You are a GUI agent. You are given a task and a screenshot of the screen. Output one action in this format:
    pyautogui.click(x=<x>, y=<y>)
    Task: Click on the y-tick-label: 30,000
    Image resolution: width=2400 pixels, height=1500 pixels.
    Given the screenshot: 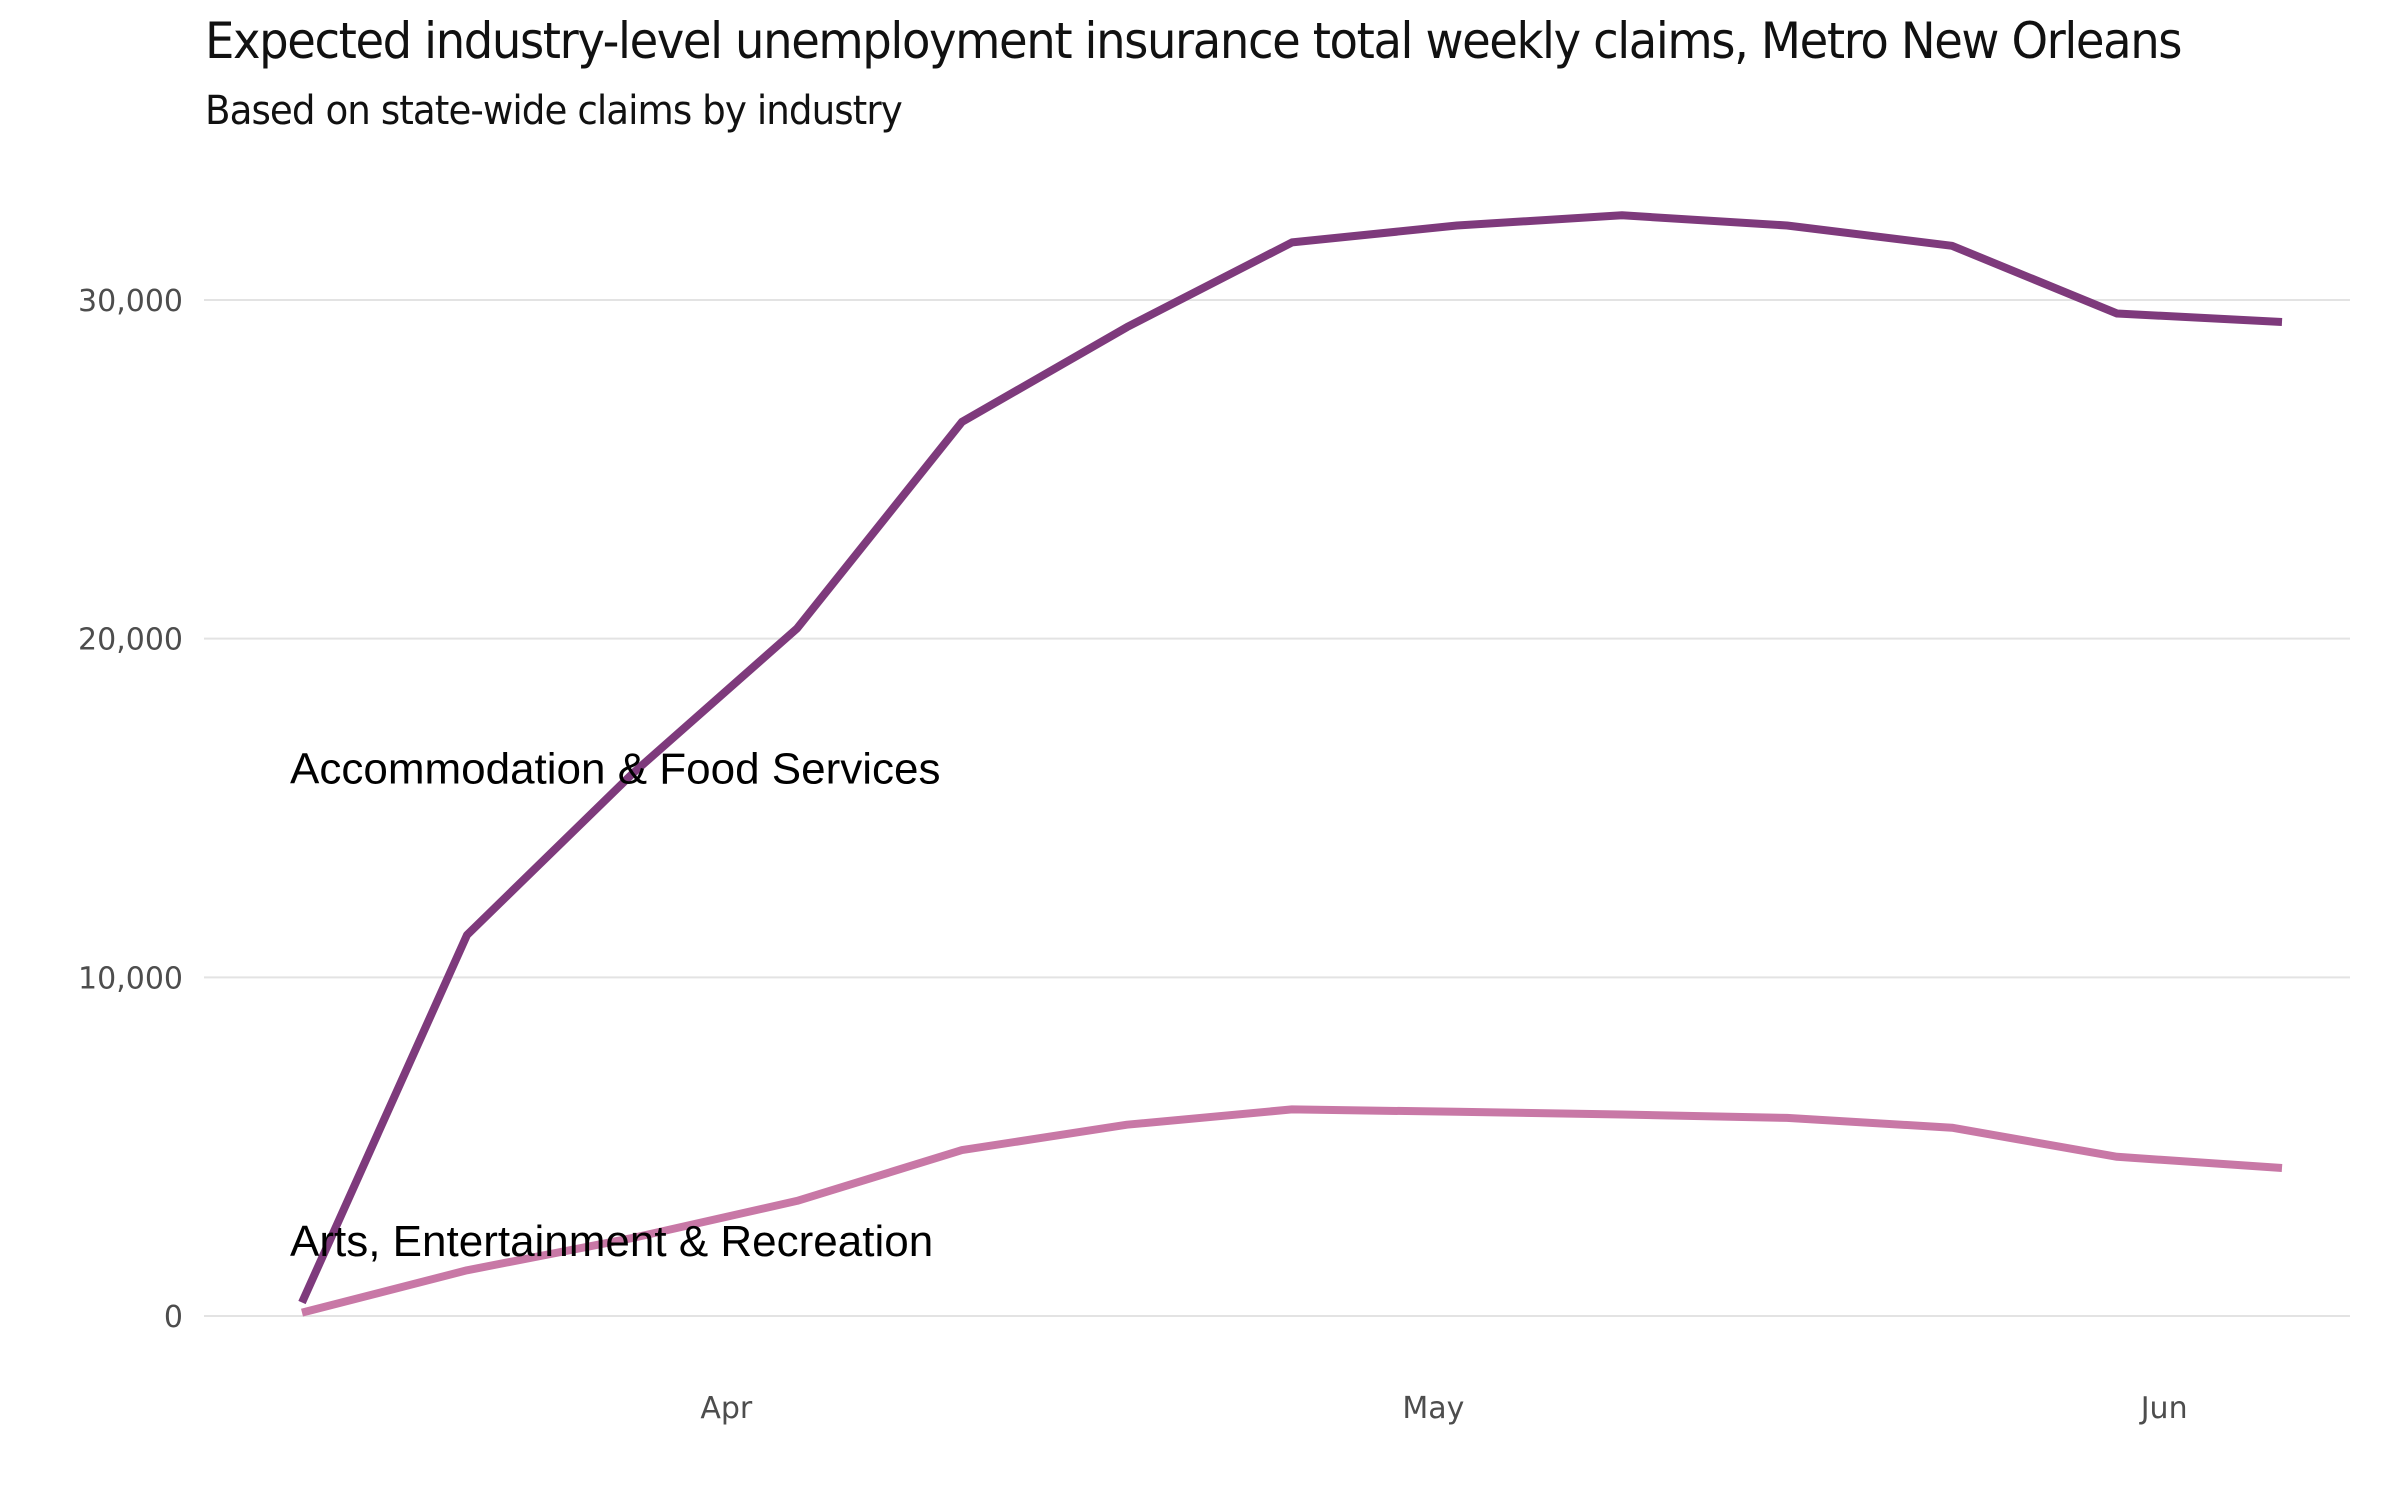 What is the action you would take?
    pyautogui.click(x=130, y=301)
    